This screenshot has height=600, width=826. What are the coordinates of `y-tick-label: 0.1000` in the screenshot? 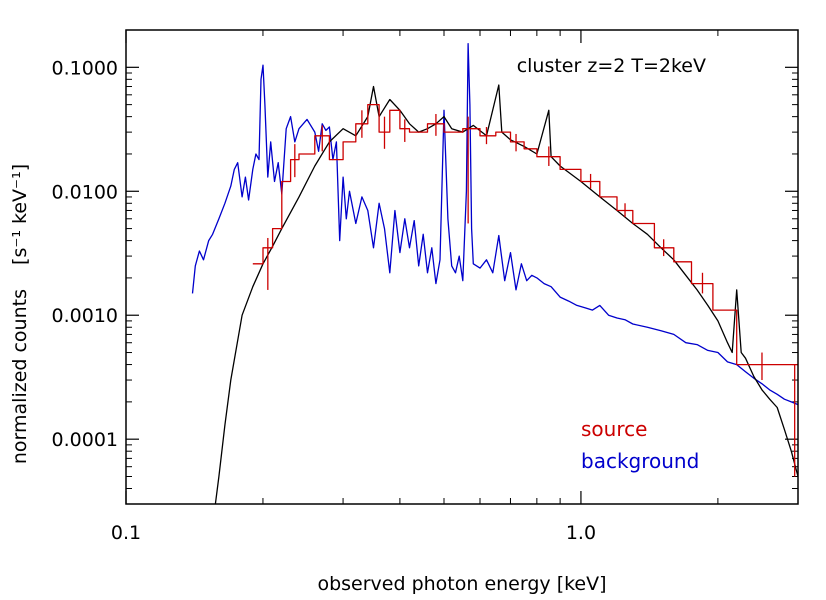 It's located at (85, 68).